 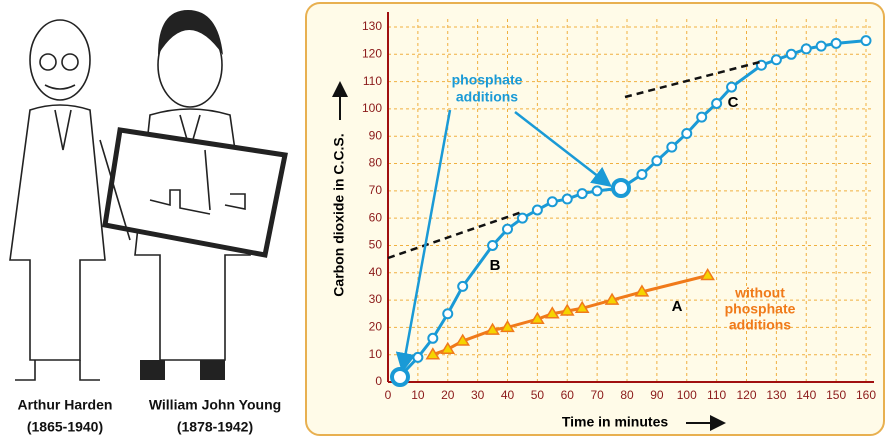 What do you see at coordinates (372, 81) in the screenshot?
I see `y-tick-label: 110` at bounding box center [372, 81].